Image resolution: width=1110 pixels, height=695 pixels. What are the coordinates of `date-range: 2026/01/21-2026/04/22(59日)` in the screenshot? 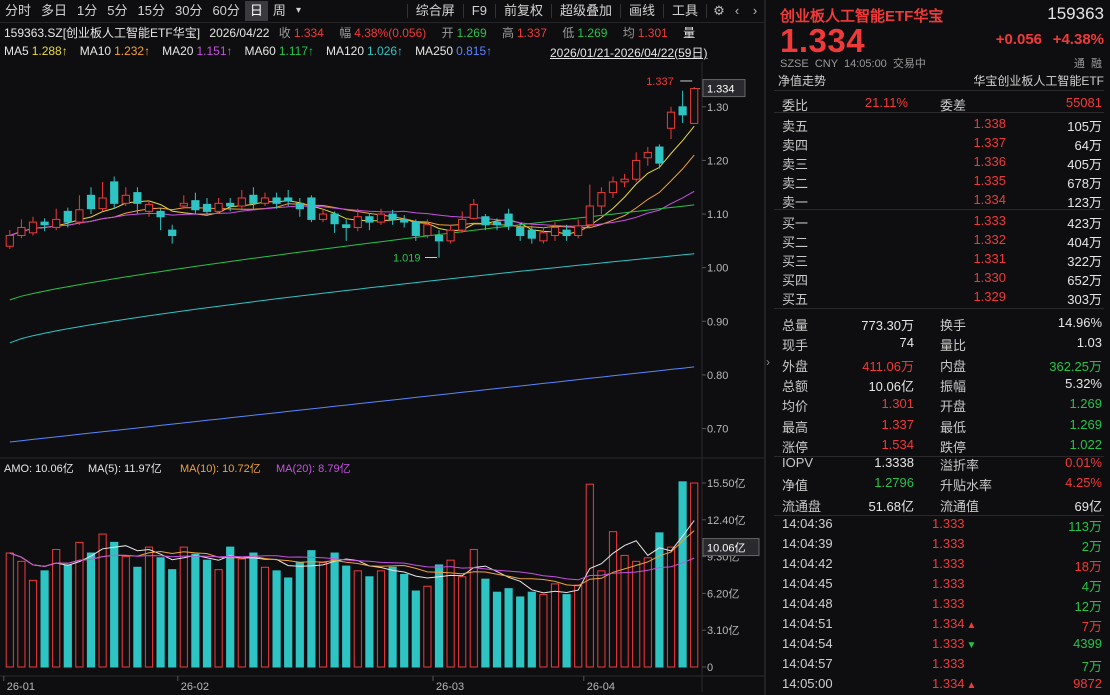 It's located at (629, 53).